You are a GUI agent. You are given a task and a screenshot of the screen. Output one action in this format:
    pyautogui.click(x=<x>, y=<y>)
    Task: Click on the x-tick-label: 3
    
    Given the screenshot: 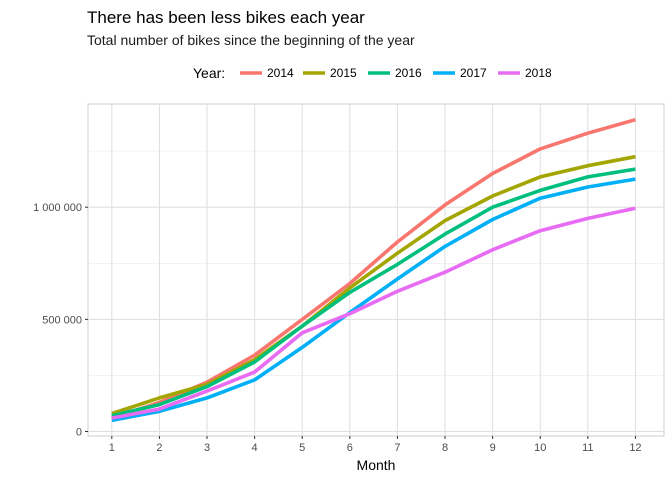 What is the action you would take?
    pyautogui.click(x=207, y=448)
    